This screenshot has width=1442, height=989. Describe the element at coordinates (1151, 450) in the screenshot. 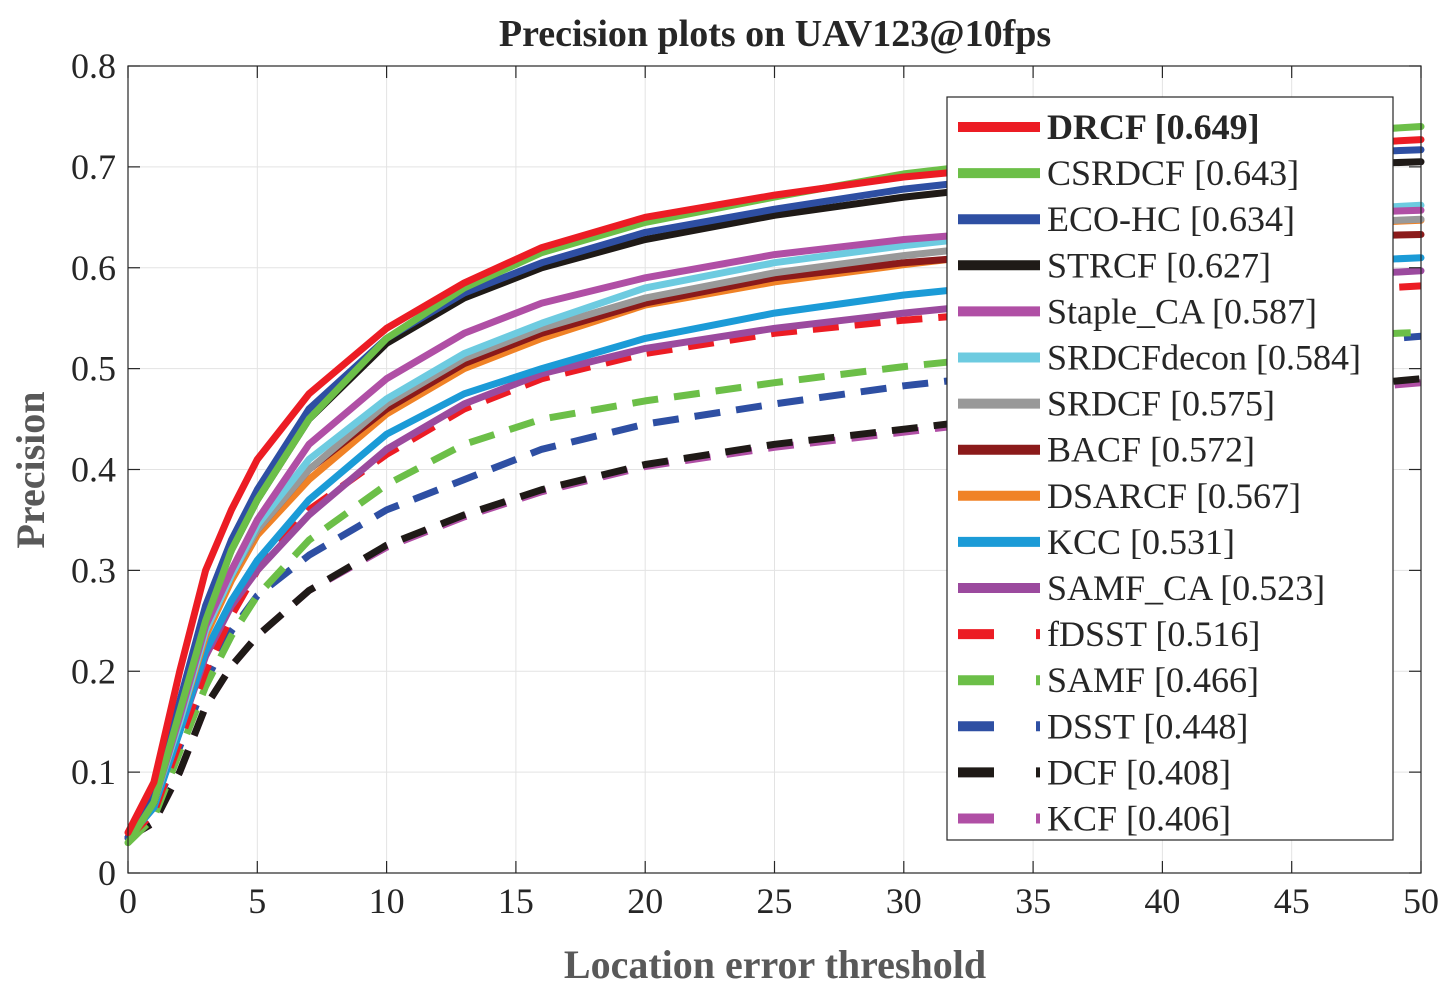

I see `legend-entry-label: BACF [0.572]` at that location.